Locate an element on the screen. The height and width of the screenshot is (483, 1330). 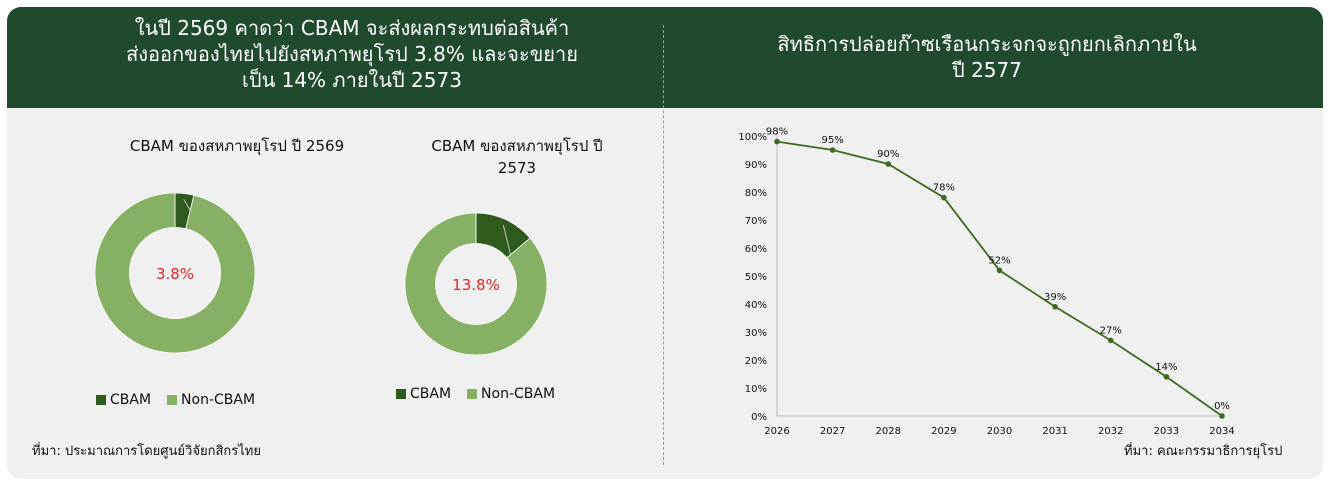
y-tick-label: 0% is located at coordinates (759, 417).